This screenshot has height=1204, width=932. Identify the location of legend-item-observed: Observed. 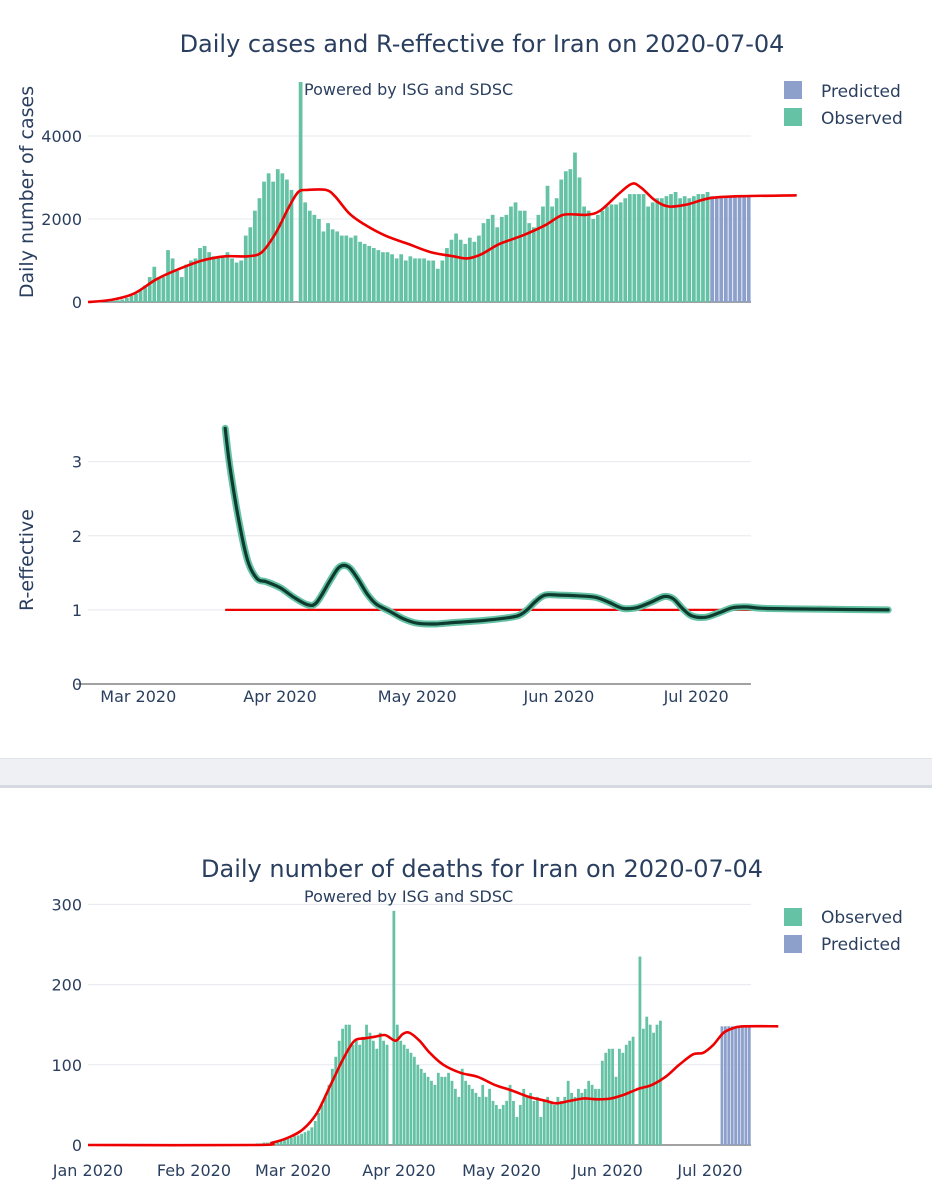
(843, 118).